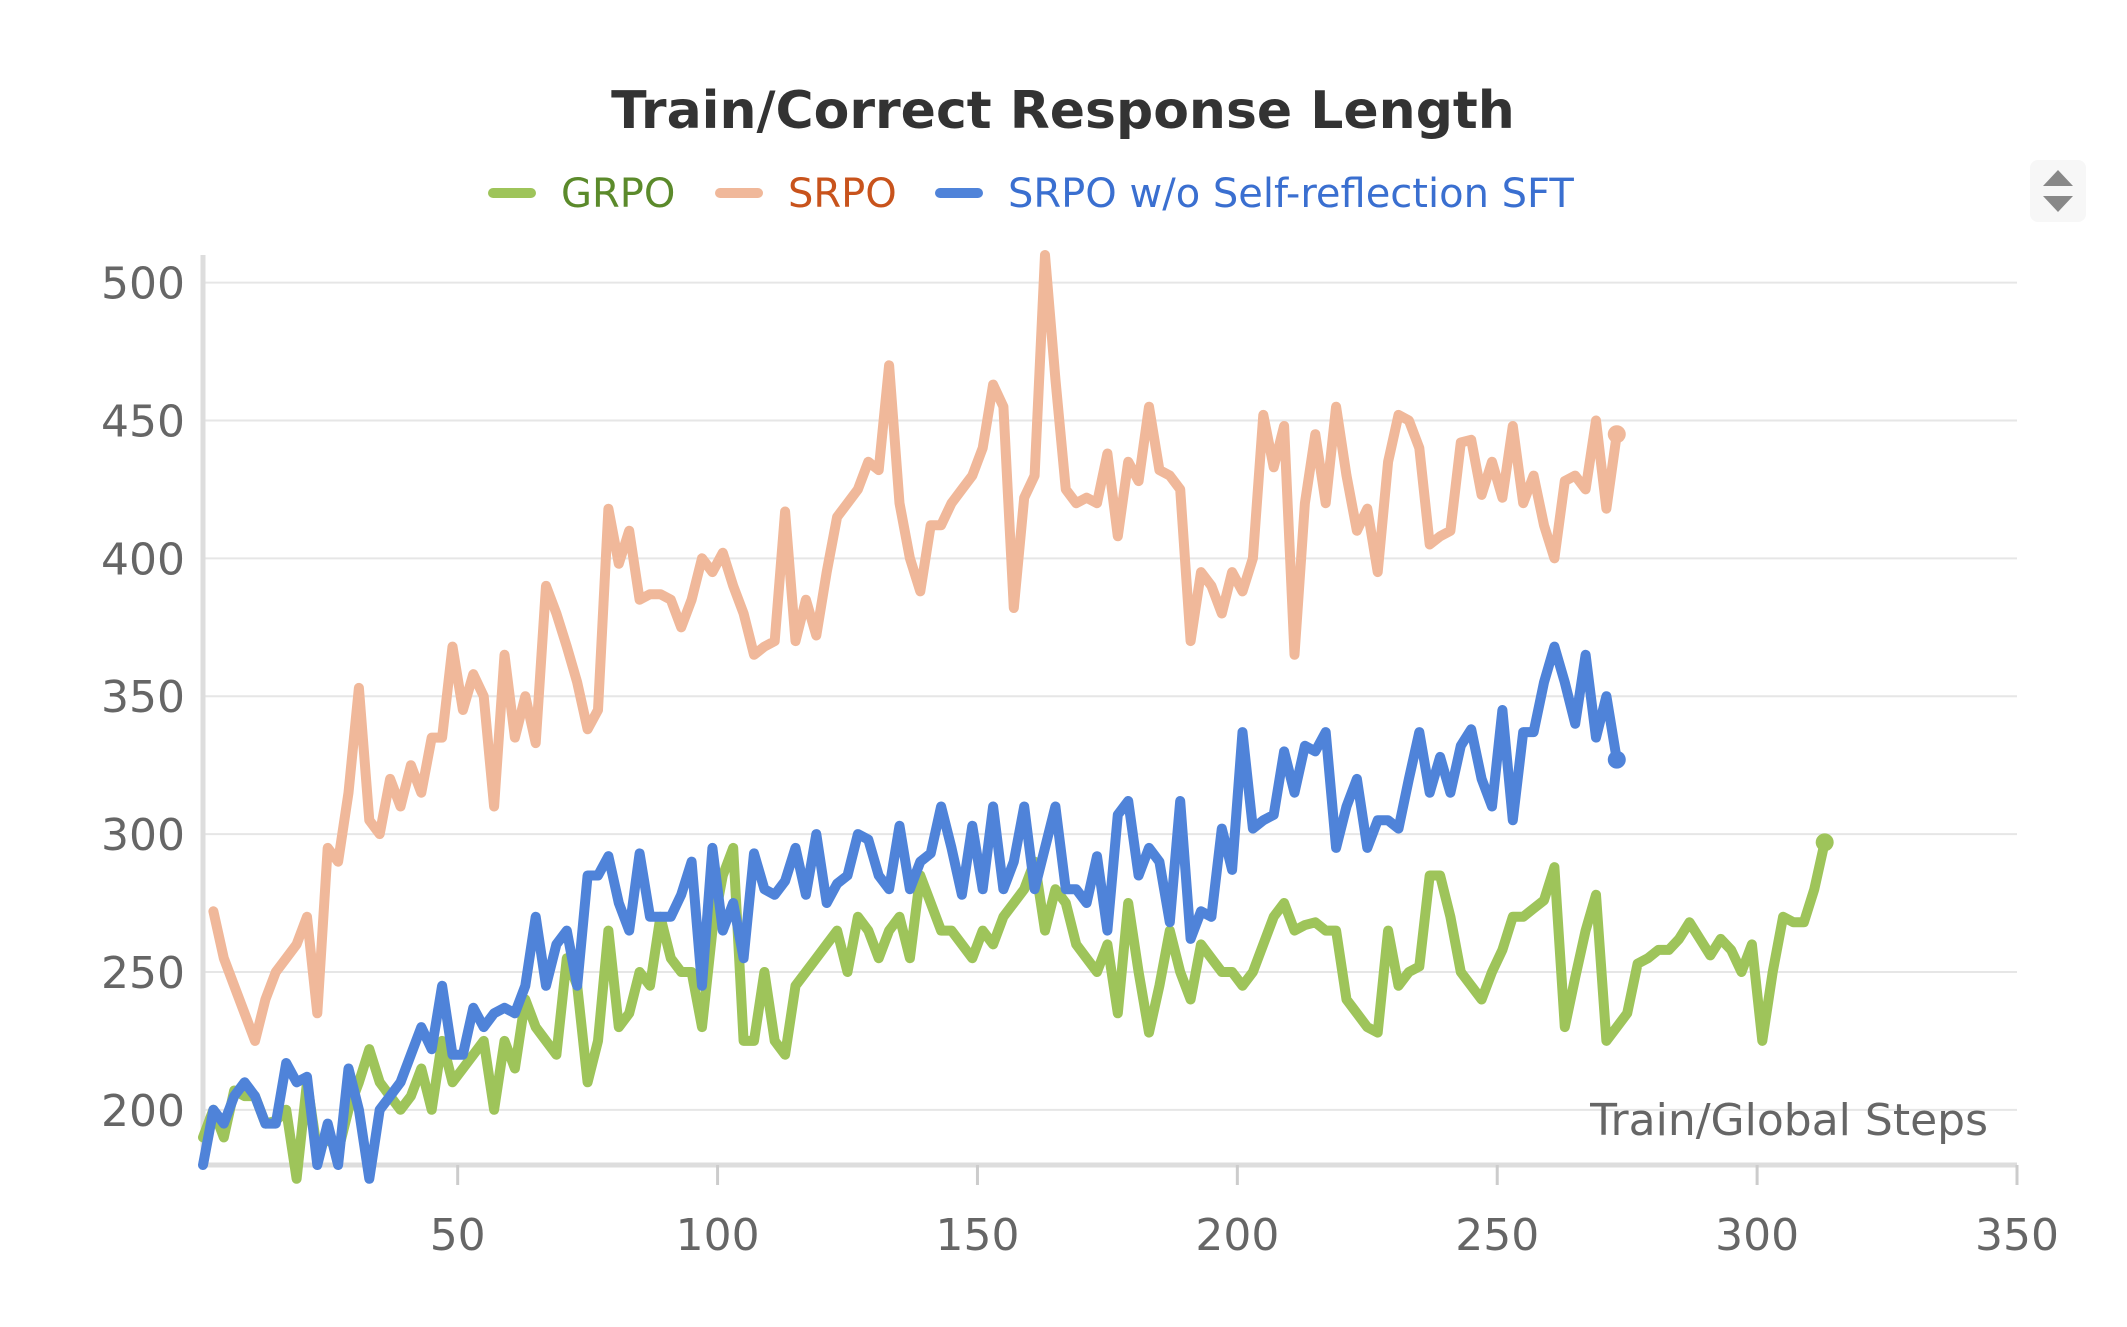 The height and width of the screenshot is (1327, 2127). What do you see at coordinates (143, 697) in the screenshot?
I see `y-tick-label: 350` at bounding box center [143, 697].